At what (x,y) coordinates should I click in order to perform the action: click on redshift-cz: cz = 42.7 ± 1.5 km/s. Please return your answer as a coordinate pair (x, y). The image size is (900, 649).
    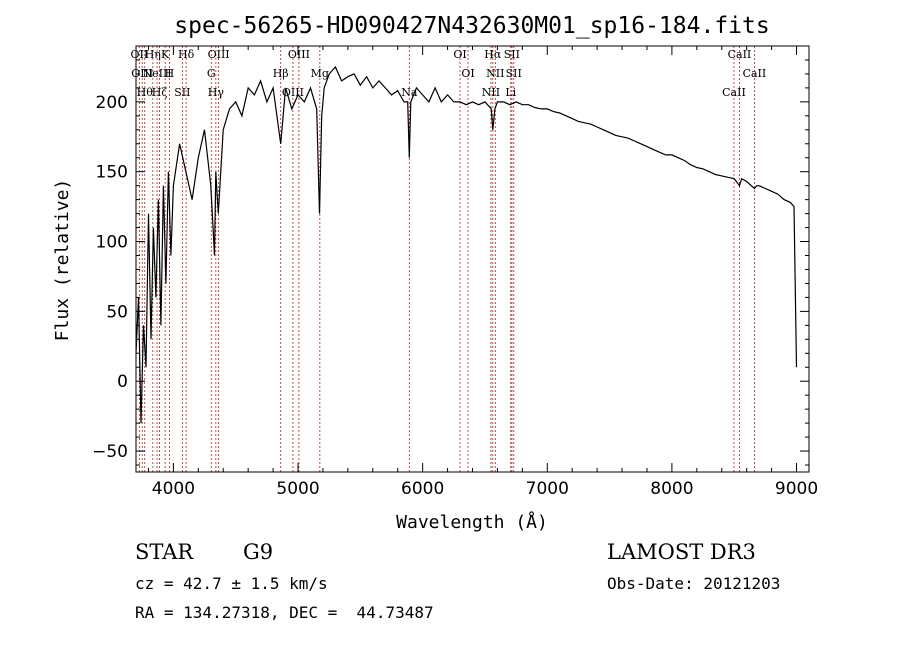
    Looking at the image, I should click on (231, 583).